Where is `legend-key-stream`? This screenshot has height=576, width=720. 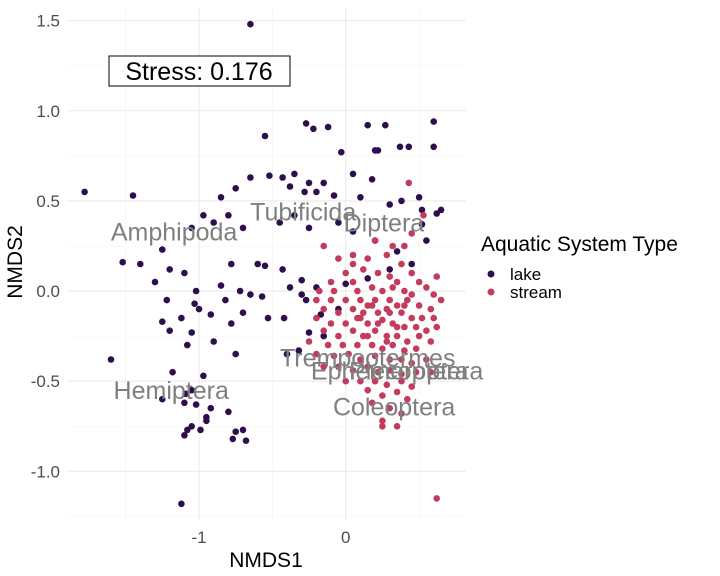 legend-key-stream is located at coordinates (491, 292).